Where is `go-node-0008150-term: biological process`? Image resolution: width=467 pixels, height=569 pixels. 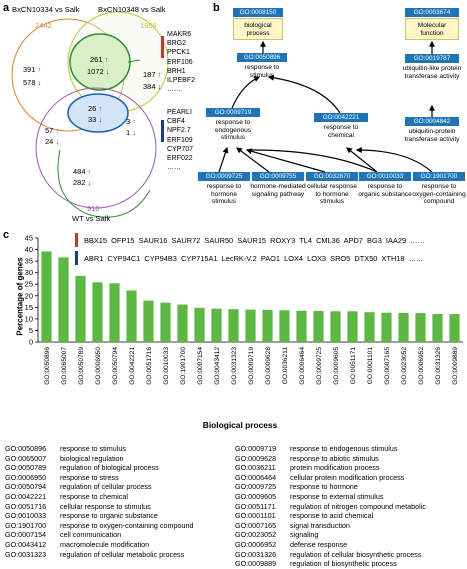 go-node-0008150-term: biological process is located at coordinates (258, 29).